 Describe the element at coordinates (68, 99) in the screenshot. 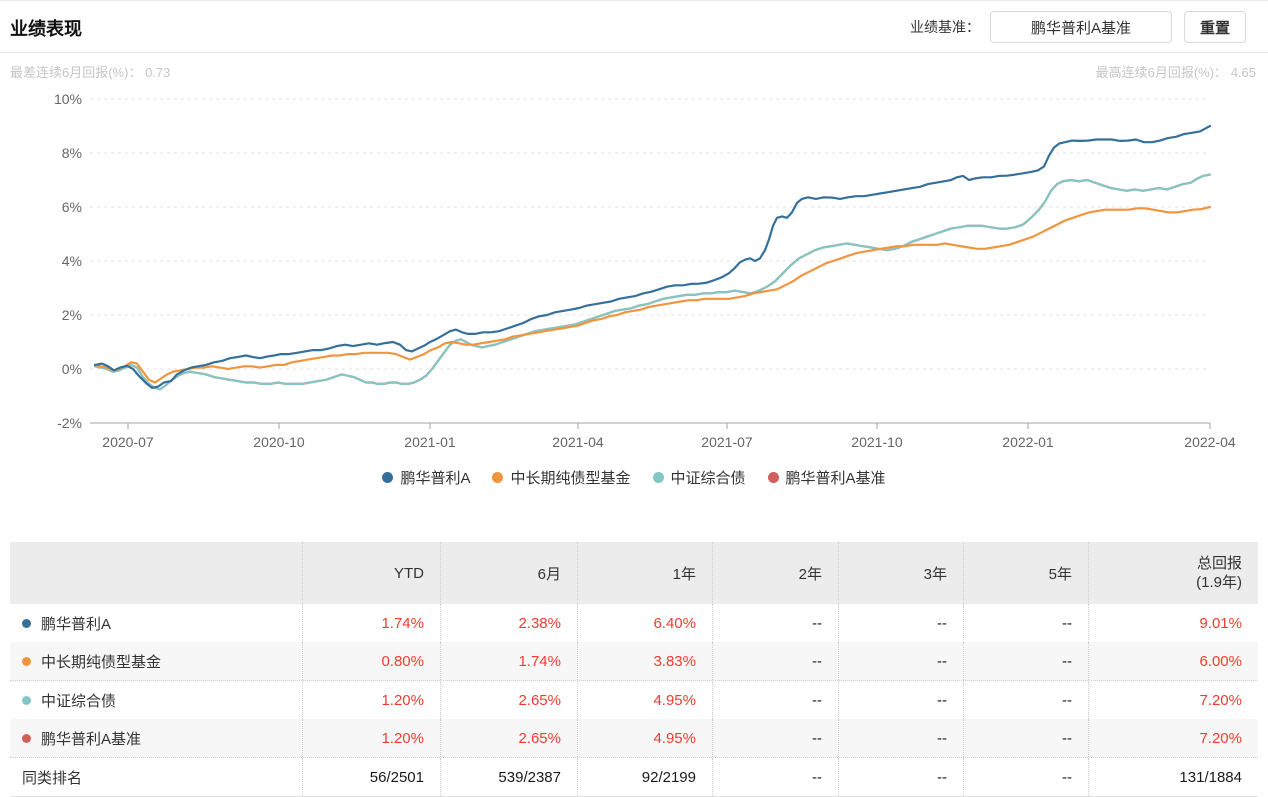

I see `y-axis-tick-label: 10%` at that location.